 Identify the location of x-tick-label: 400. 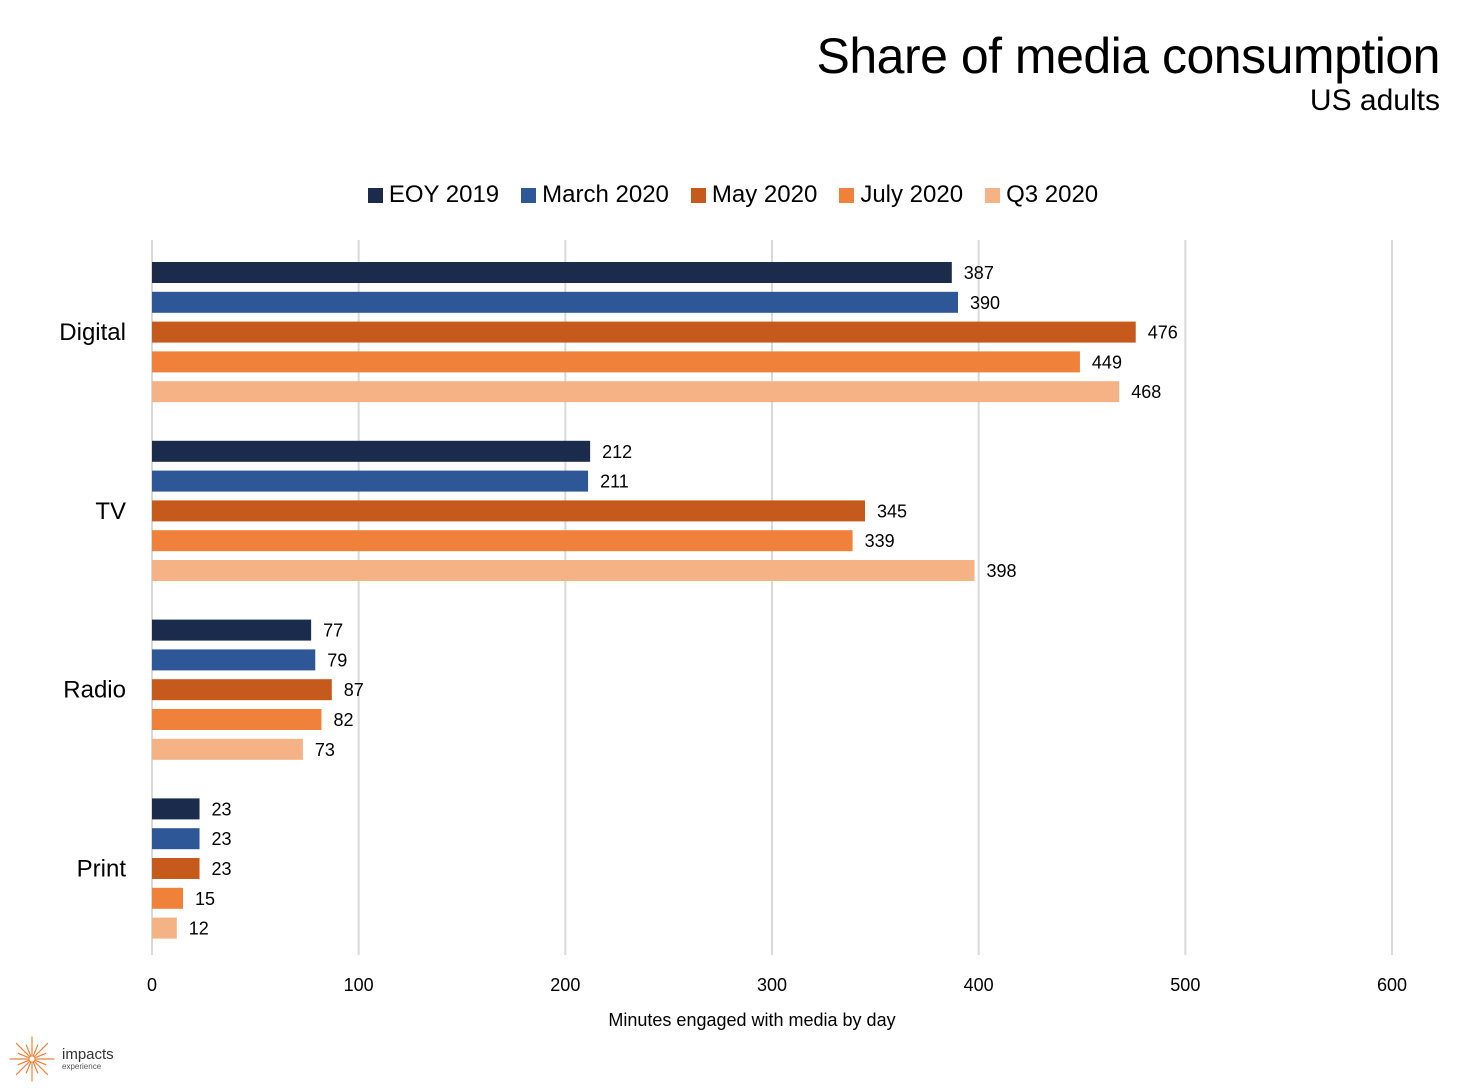
(979, 985).